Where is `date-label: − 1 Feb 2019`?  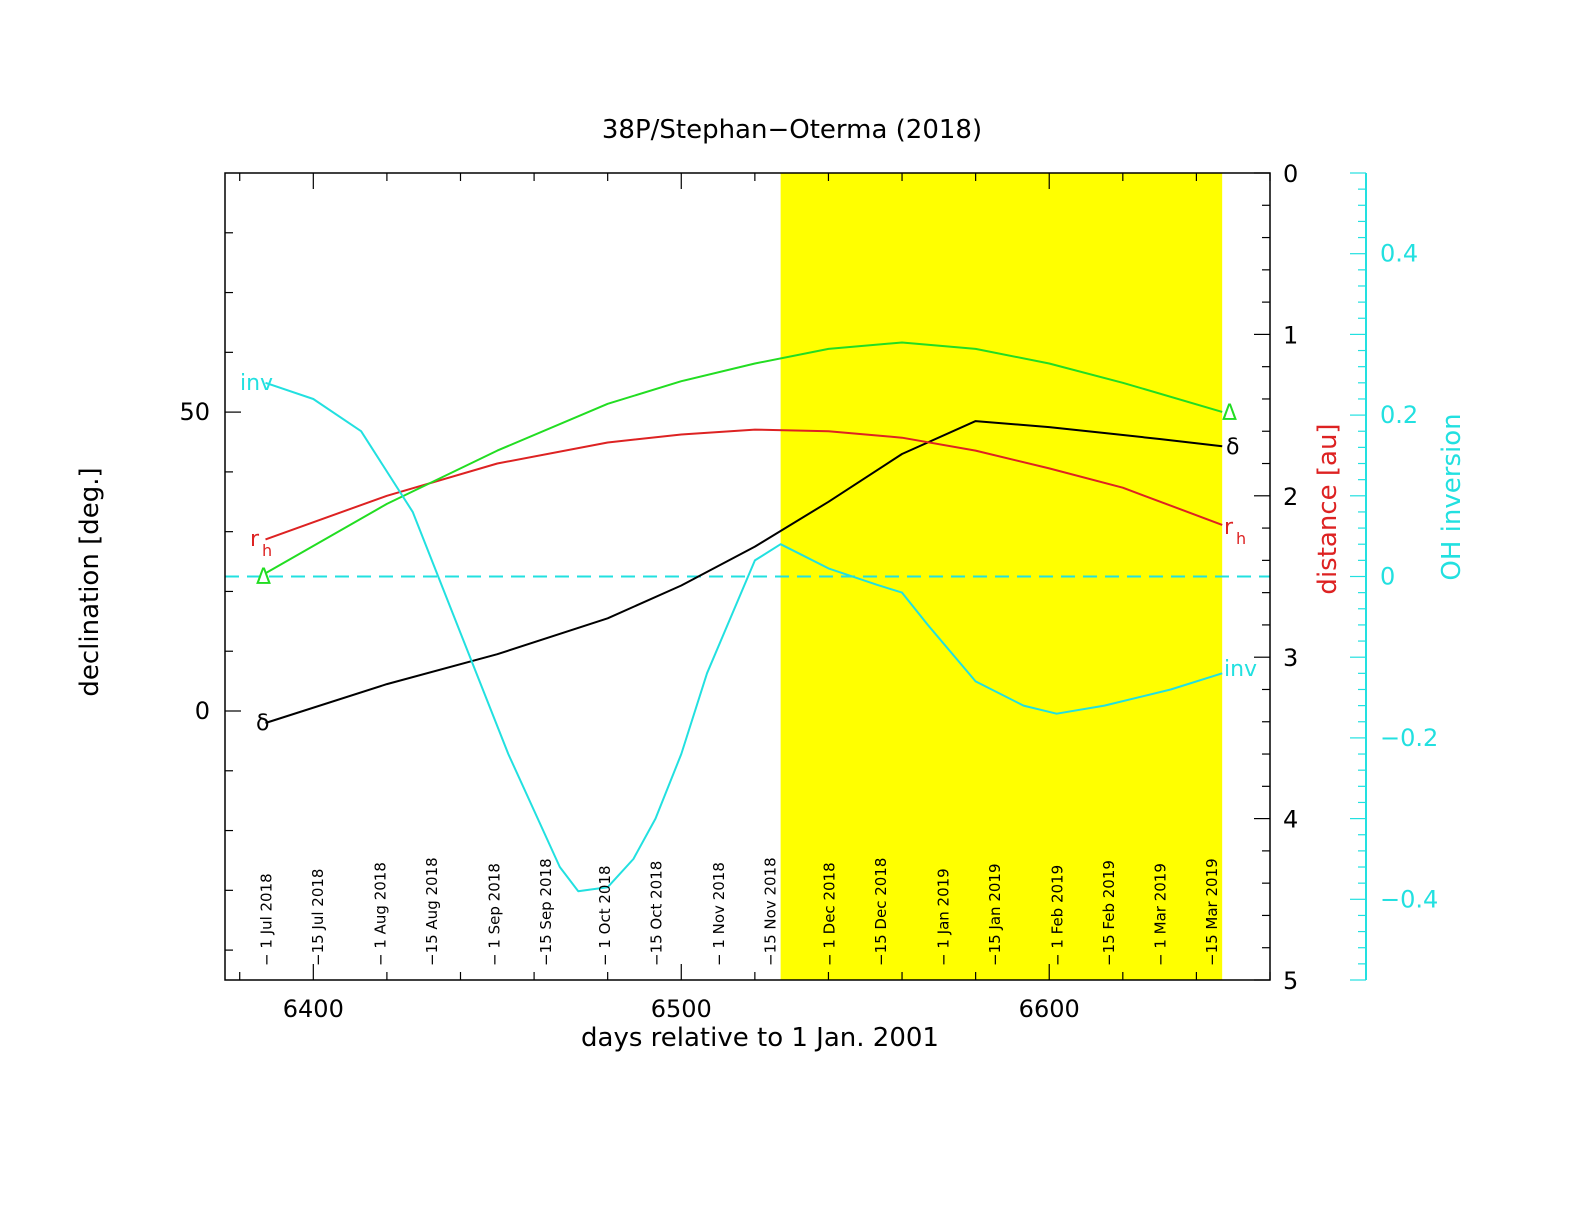 date-label: − 1 Feb 2019 is located at coordinates (1058, 915).